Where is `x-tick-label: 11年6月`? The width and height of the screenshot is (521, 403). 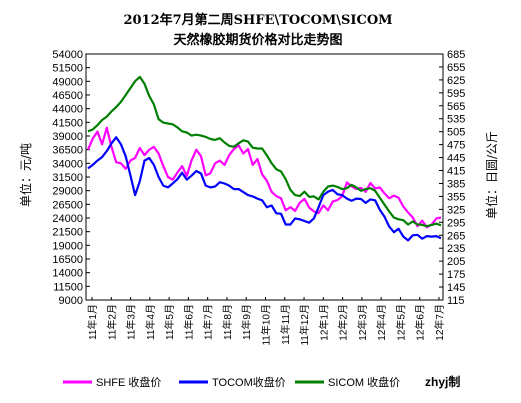
x-tick-label: 11年6月 is located at coordinates (188, 322).